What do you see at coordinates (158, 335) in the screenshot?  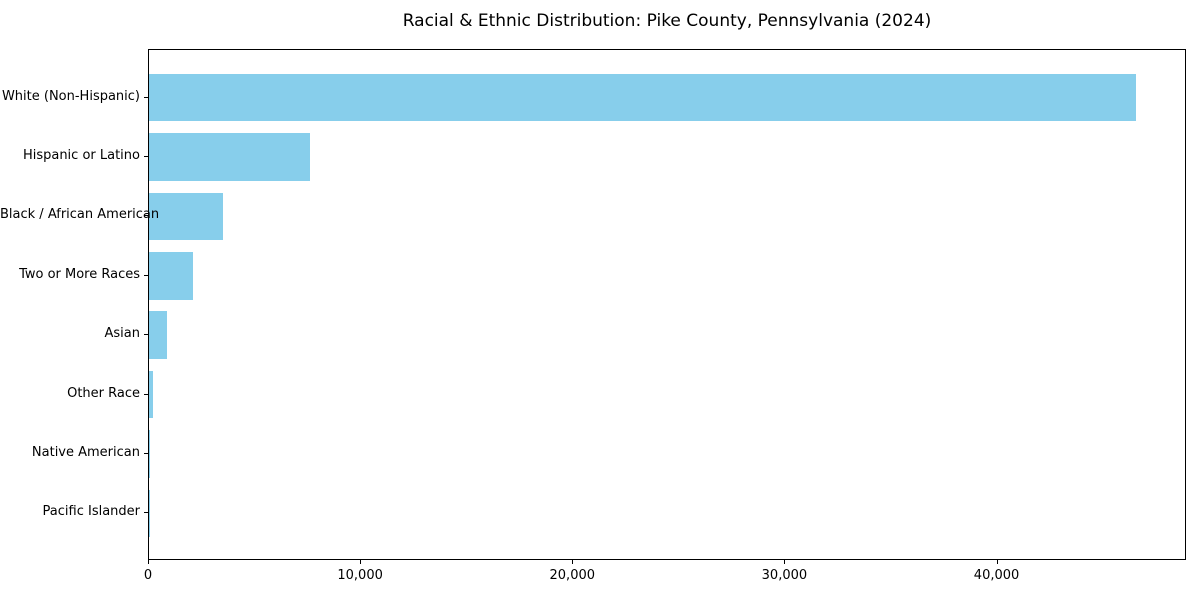 I see `bar-asian` at bounding box center [158, 335].